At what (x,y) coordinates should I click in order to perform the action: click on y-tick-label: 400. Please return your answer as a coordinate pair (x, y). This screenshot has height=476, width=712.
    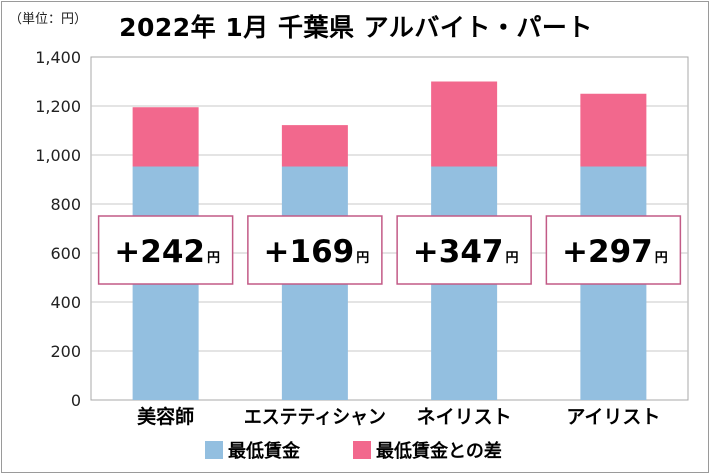
    Looking at the image, I should click on (65, 302).